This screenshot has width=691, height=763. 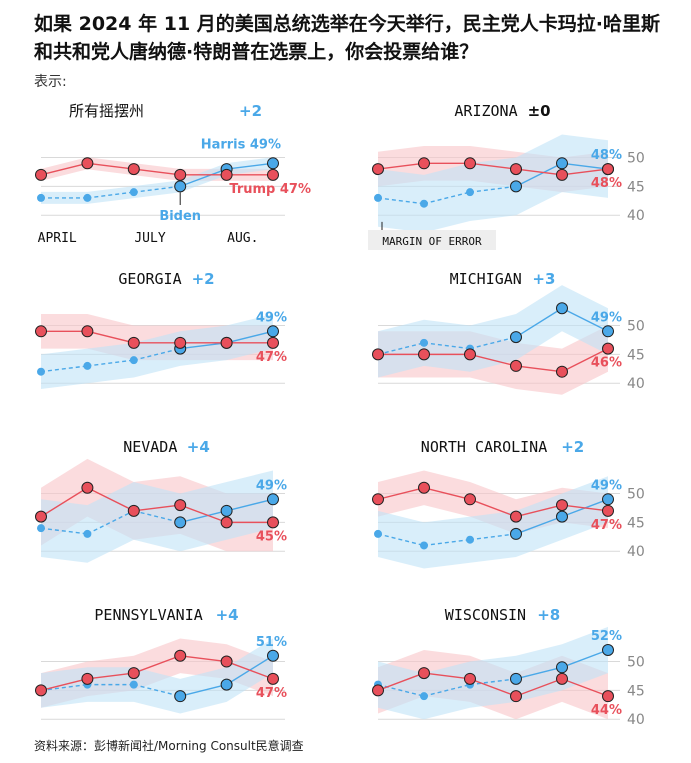 I want to click on panel-3-lead: +2, so click(x=203, y=279).